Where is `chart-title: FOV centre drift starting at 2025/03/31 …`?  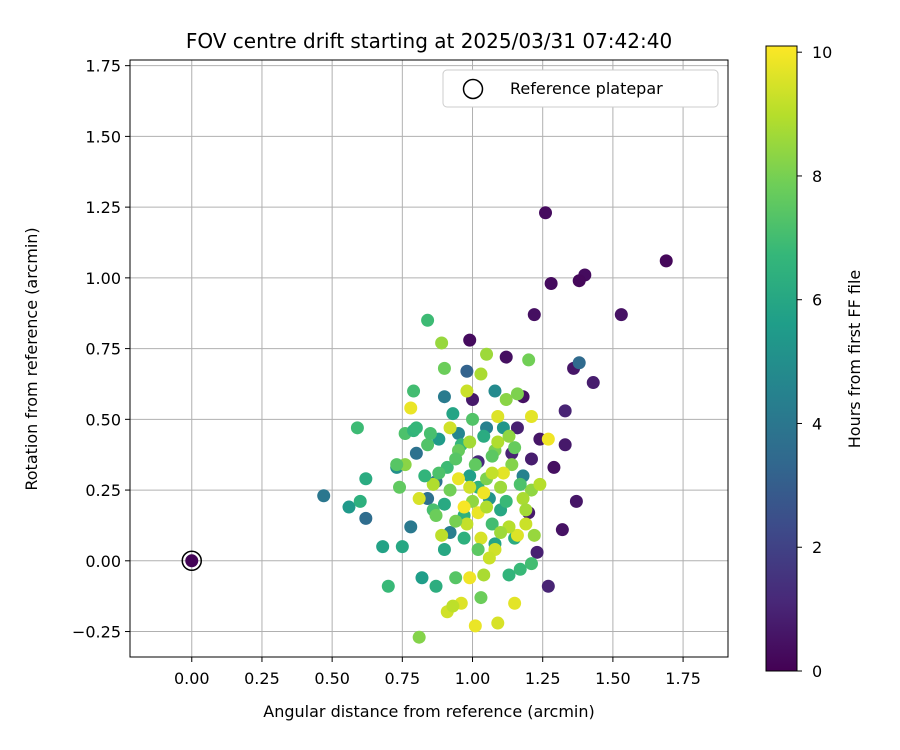
chart-title: FOV centre drift starting at 2025/03/31 … is located at coordinates (429, 41).